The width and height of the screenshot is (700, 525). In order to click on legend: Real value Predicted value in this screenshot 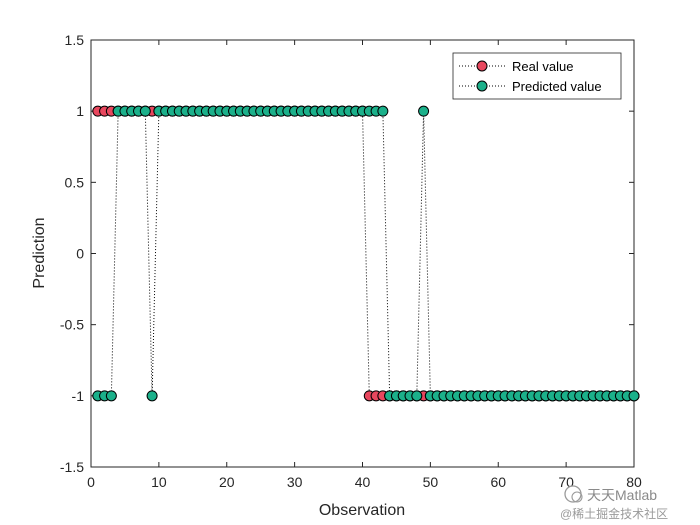, I will do `click(537, 76)`.